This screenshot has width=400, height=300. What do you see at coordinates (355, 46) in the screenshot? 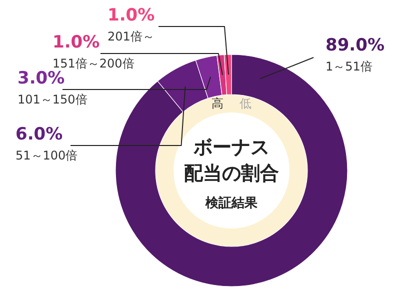
I see `data-label: 89.0%` at bounding box center [355, 46].